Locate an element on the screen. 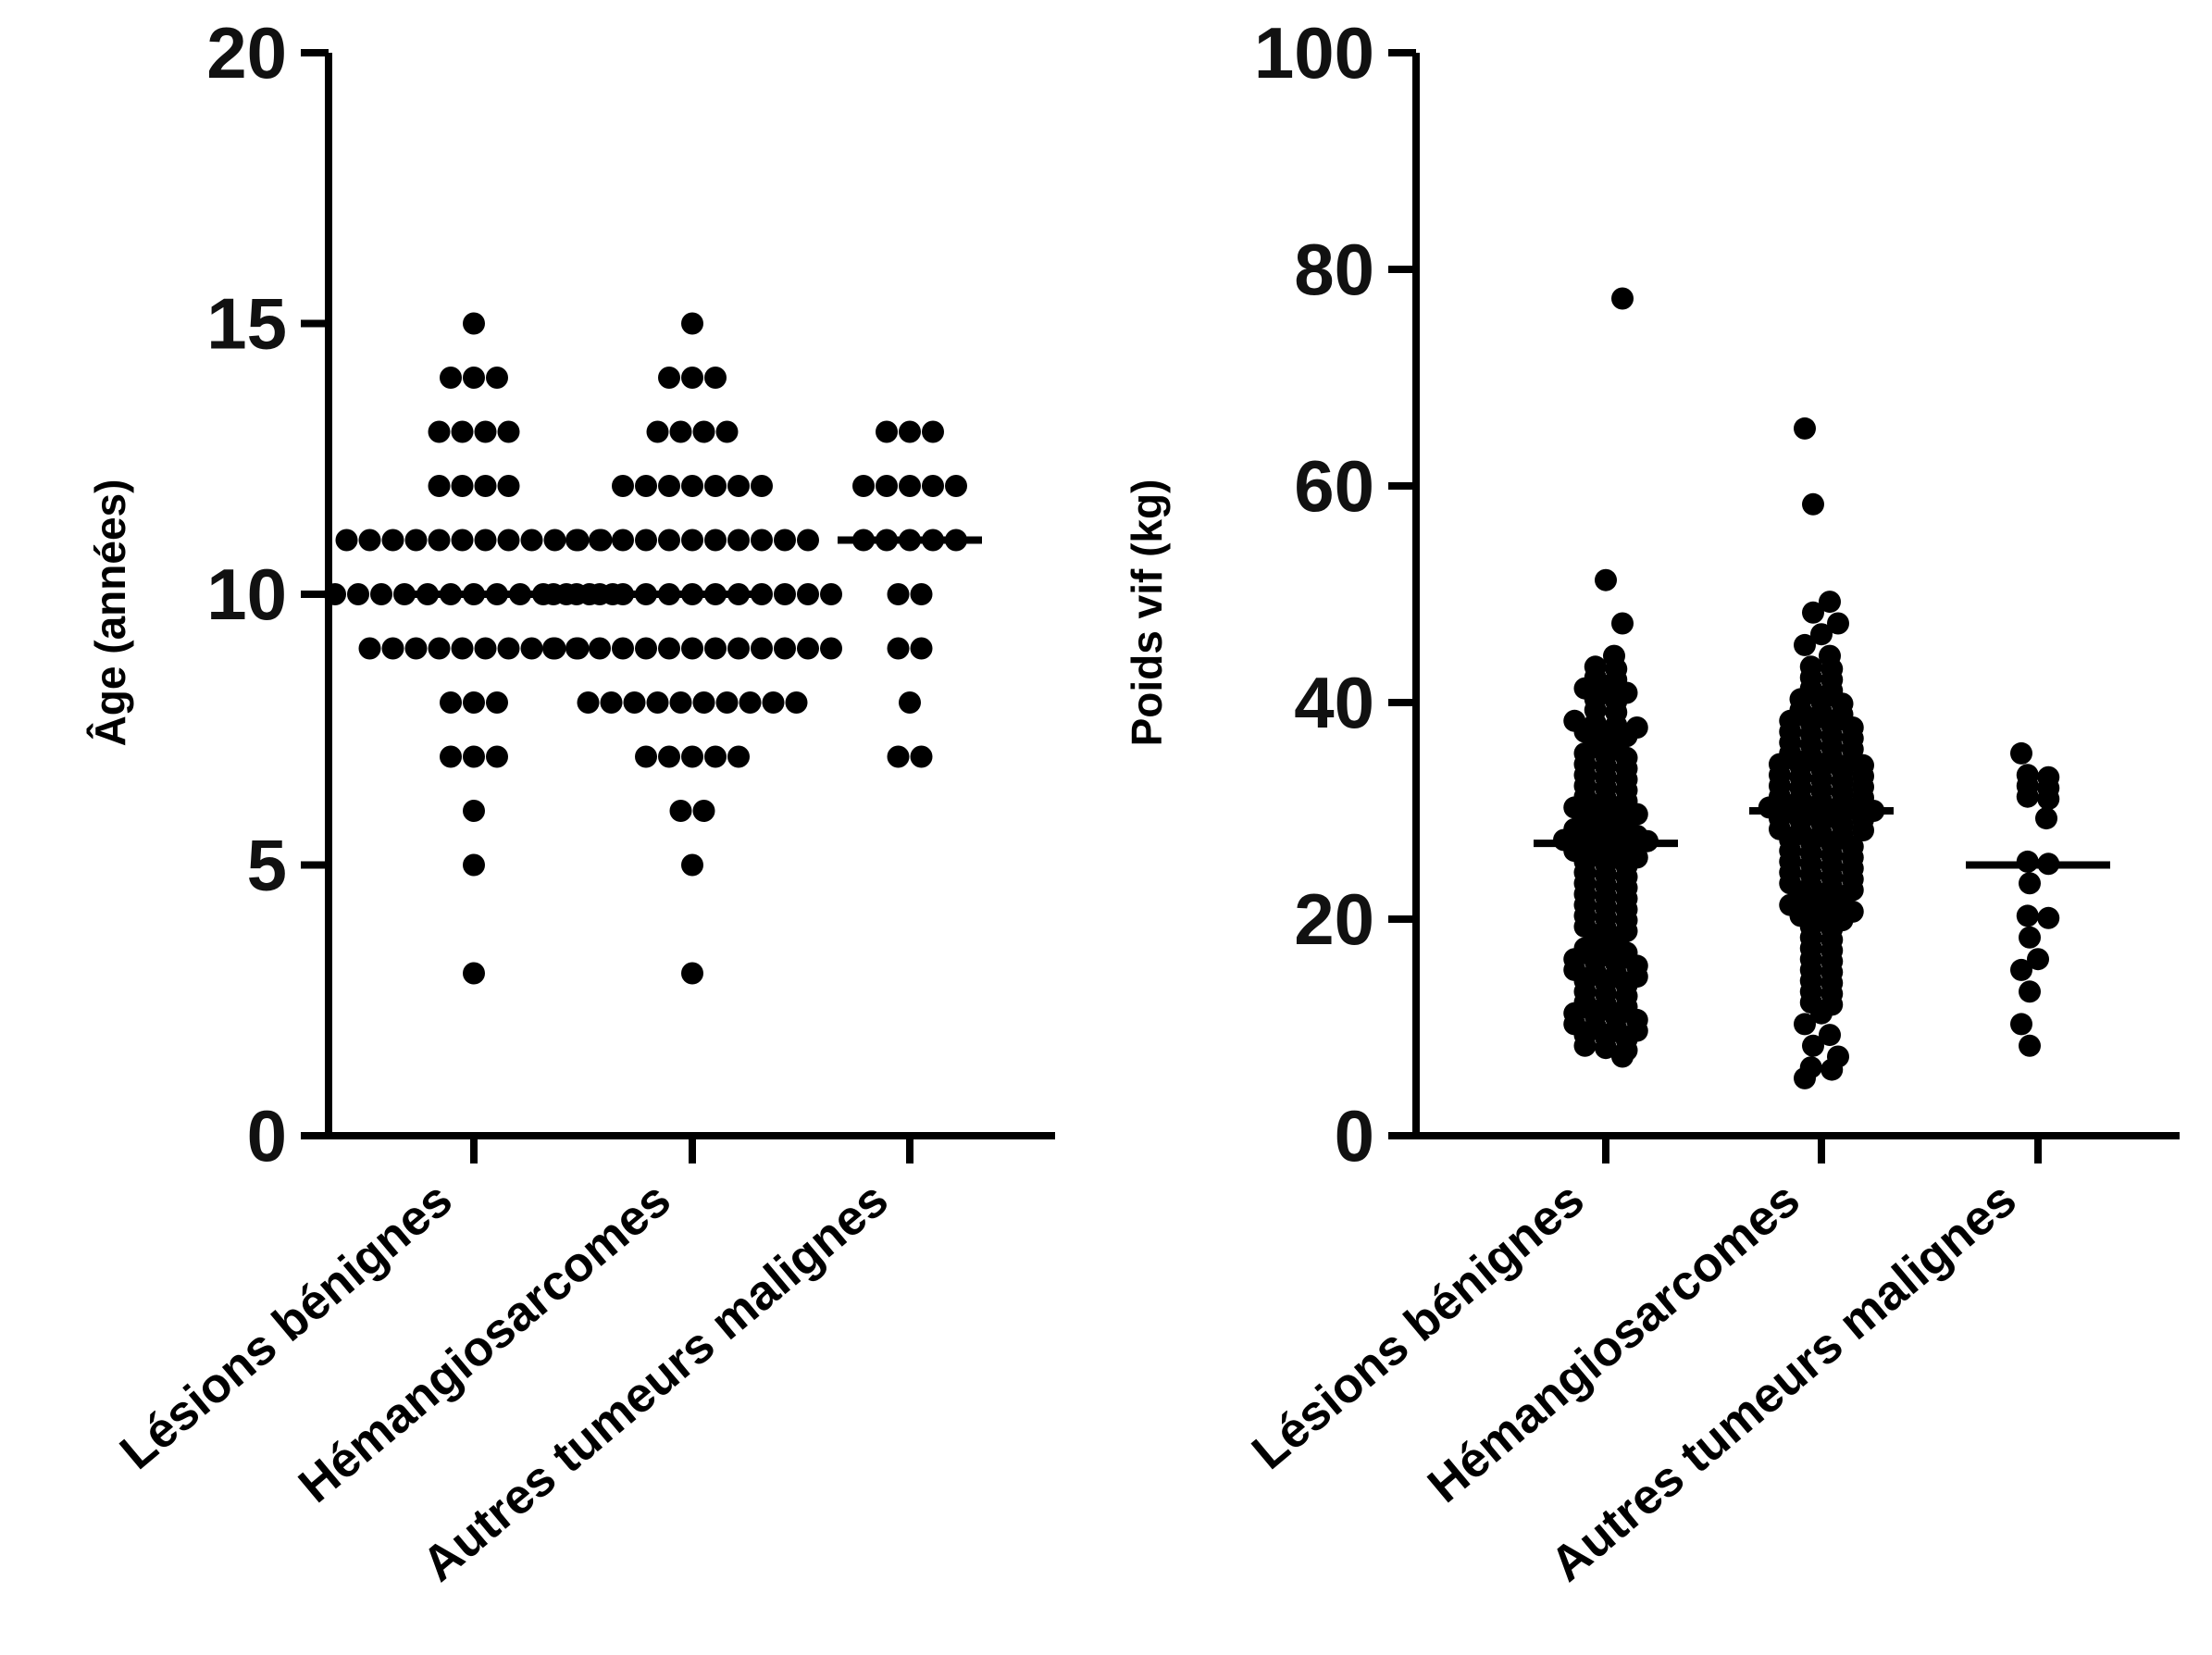 This screenshot has height=1655, width=2212. y-axis-label: Âge (années) is located at coordinates (110, 613).